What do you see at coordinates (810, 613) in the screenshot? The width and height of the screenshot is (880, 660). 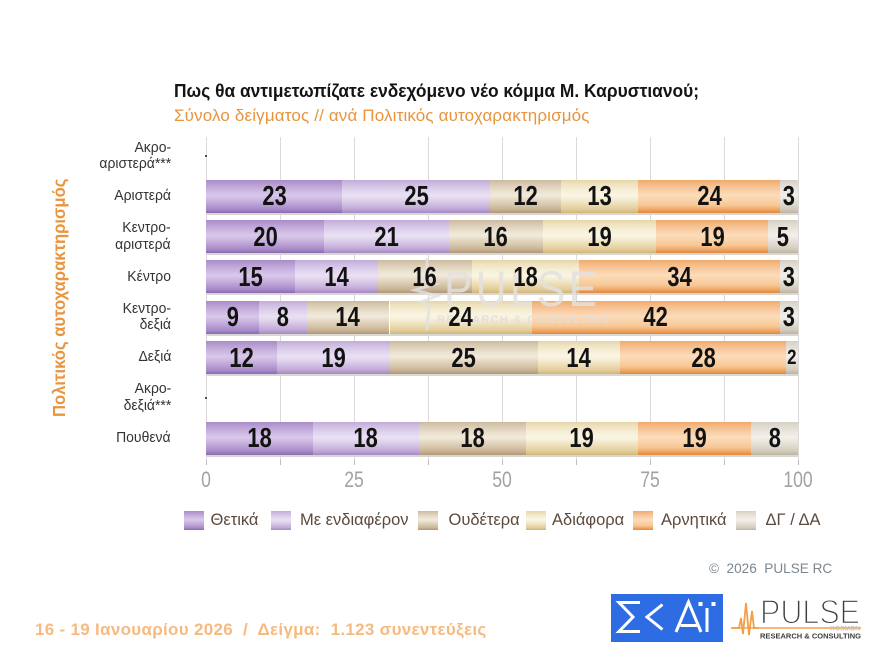 I see `svg-text: PULSE` at bounding box center [810, 613].